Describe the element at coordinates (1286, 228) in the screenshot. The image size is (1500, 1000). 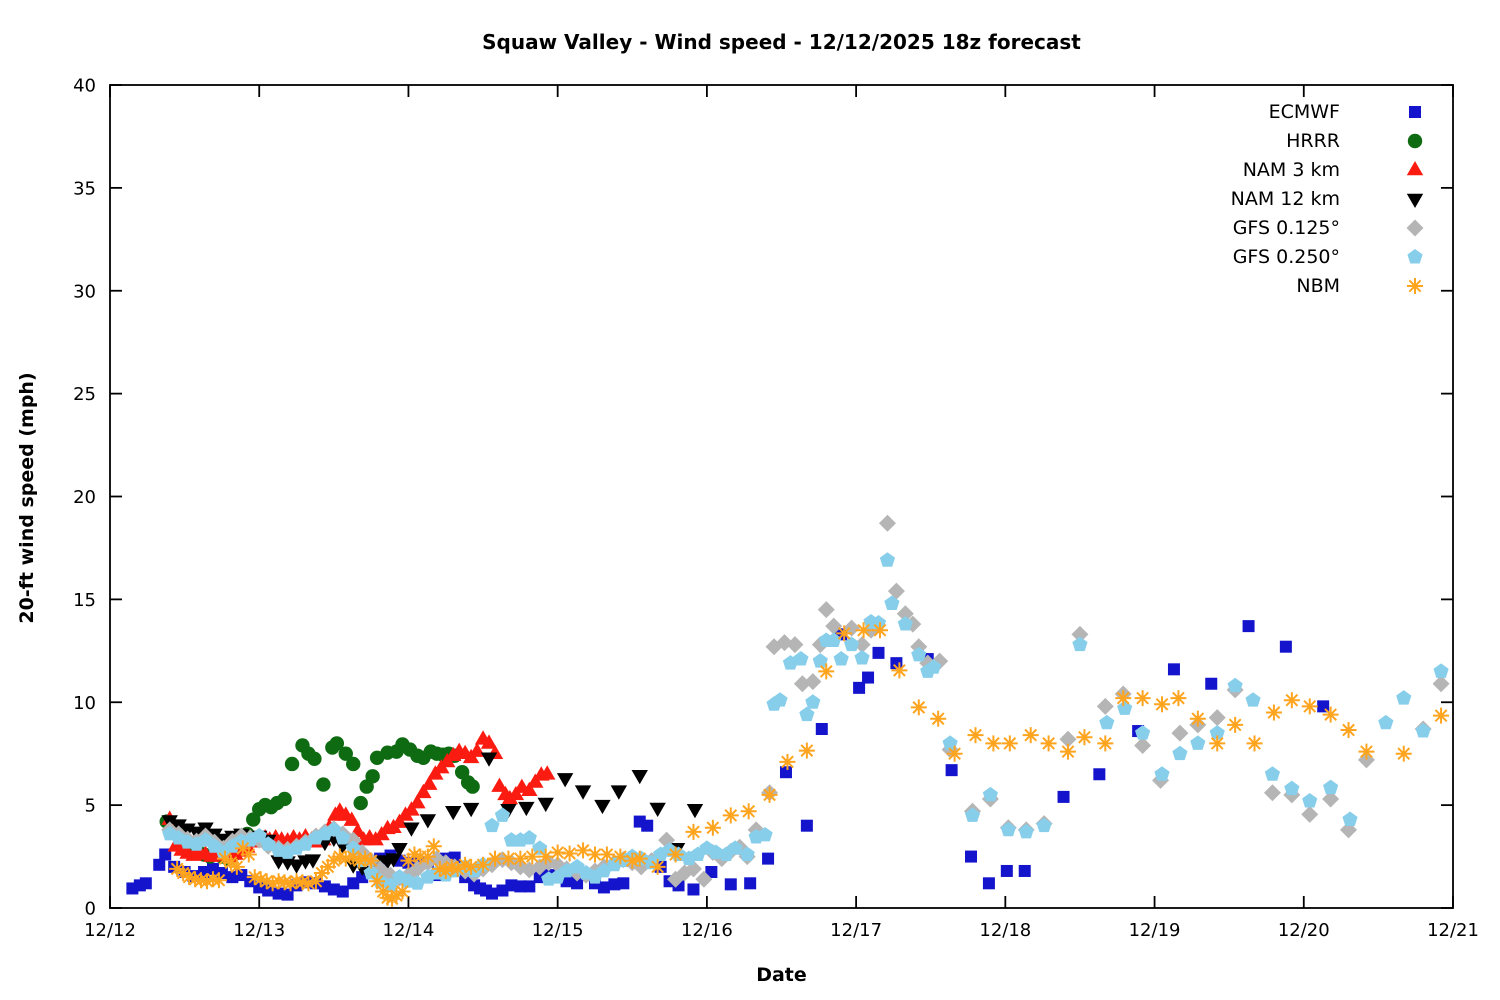
I see `legend-label: GFS 0.125°` at that location.